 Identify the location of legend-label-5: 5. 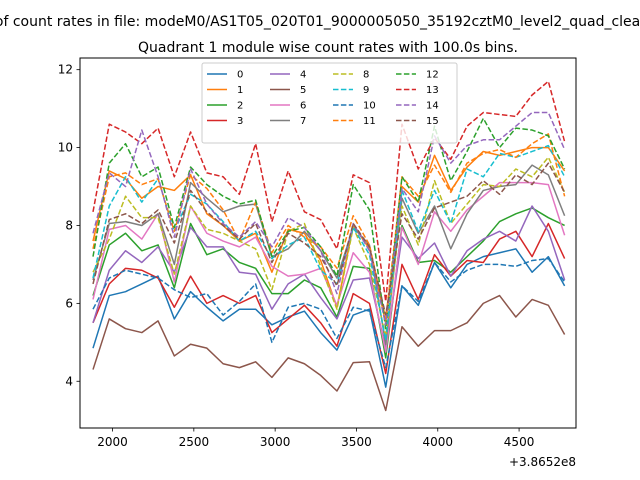
(303, 90).